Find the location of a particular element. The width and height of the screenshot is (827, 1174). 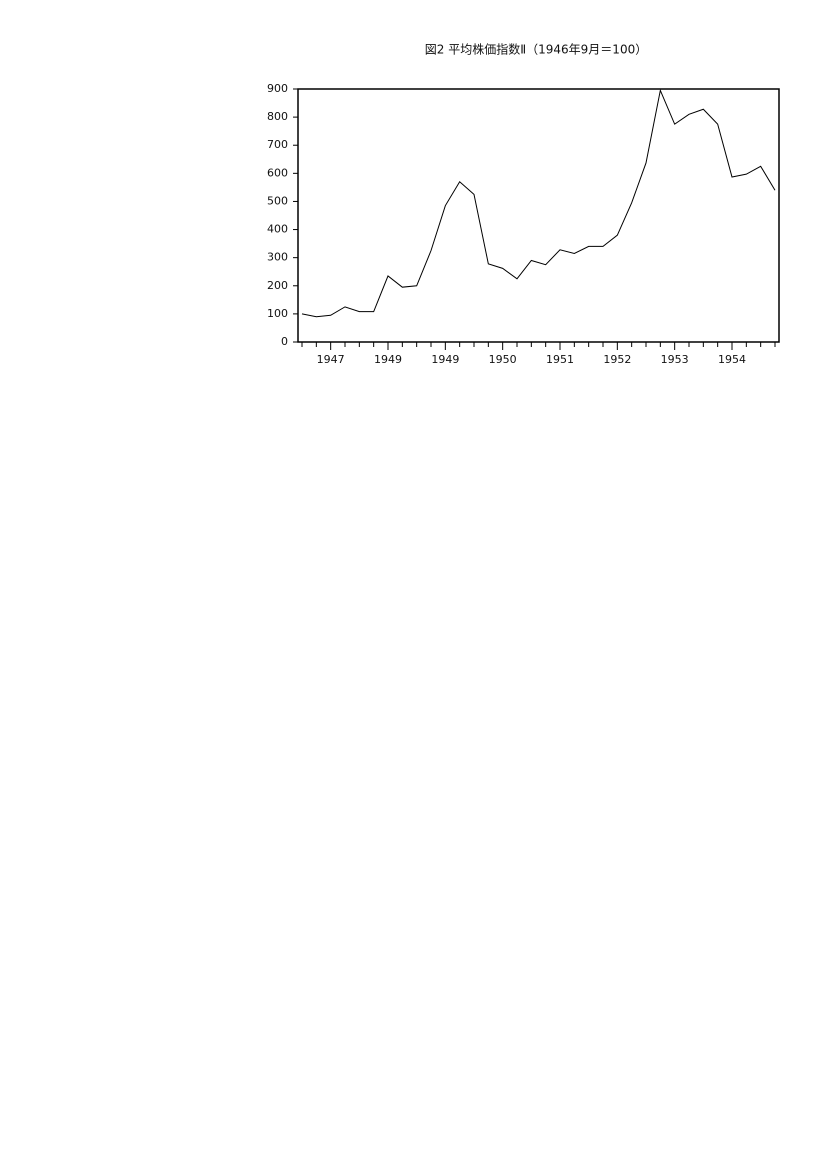

y-tick-label: 600 is located at coordinates (277, 172).